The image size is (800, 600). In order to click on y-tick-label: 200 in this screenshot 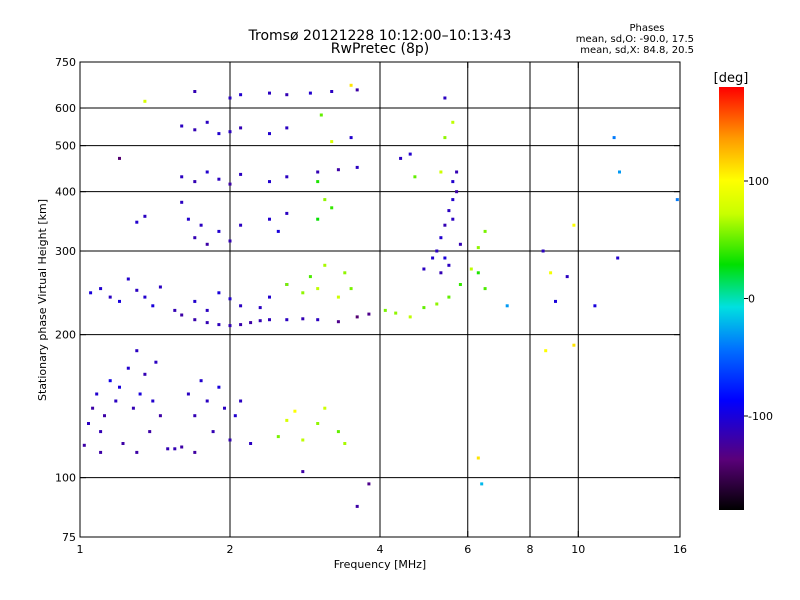, I will do `click(65, 335)`.